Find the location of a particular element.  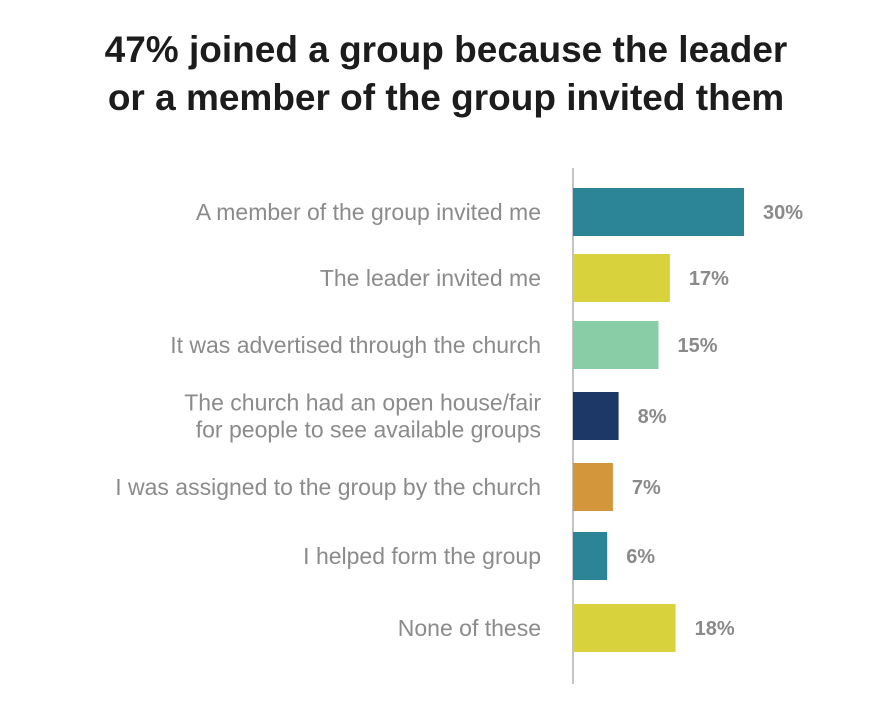

category-label-2: The leader invited me is located at coordinates (430, 278).